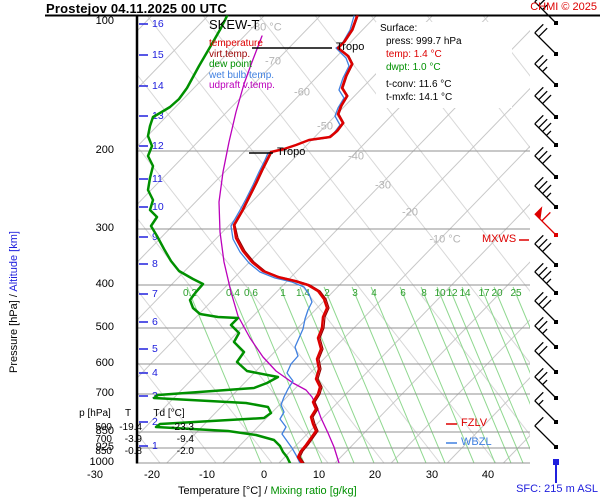  I want to click on pressure-tick-label-300: 300, so click(104, 228).